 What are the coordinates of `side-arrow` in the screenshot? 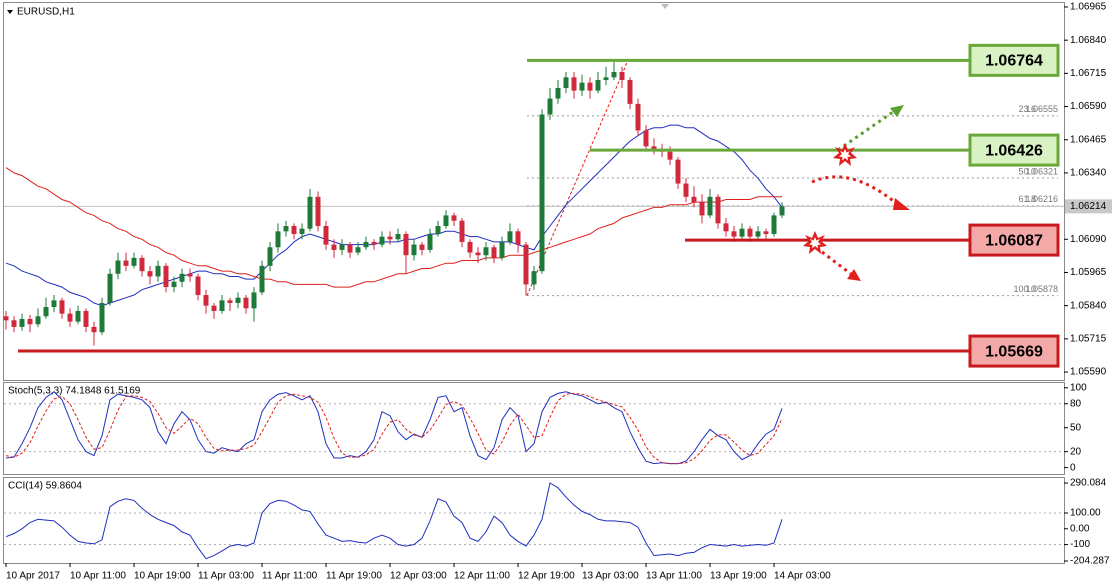 It's located at (854, 190).